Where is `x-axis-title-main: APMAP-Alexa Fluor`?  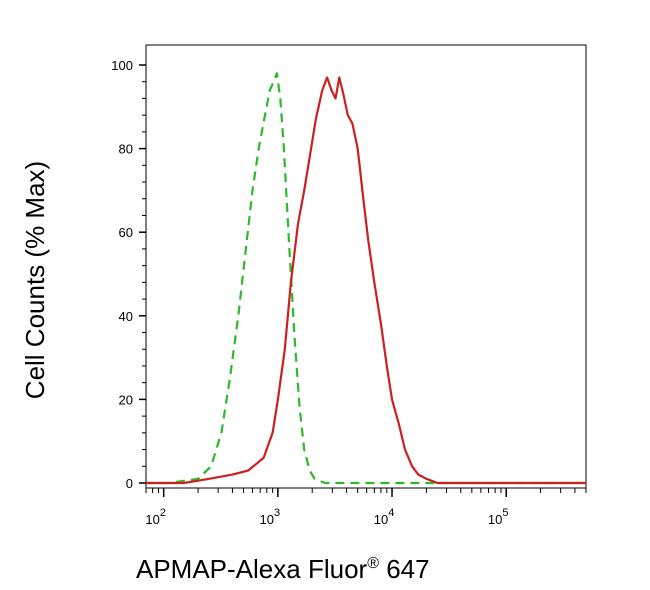
x-axis-title-main: APMAP-Alexa Fluor is located at coordinates (252, 569).